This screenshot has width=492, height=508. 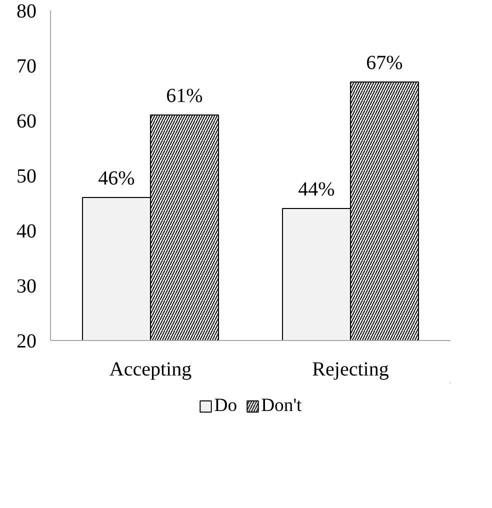 I want to click on x-tick-label: Accepting, so click(x=150, y=369).